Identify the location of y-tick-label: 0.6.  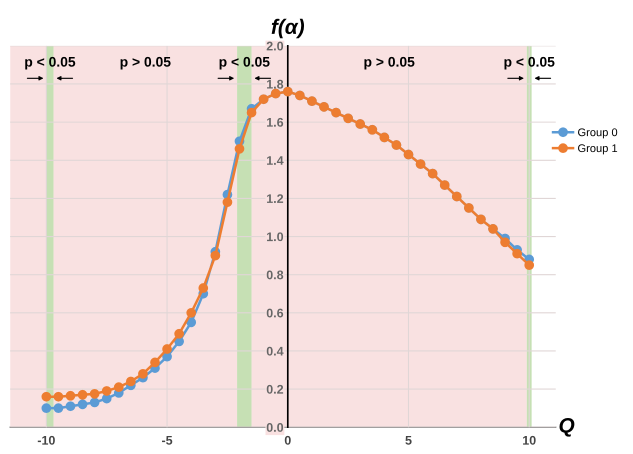
(275, 313).